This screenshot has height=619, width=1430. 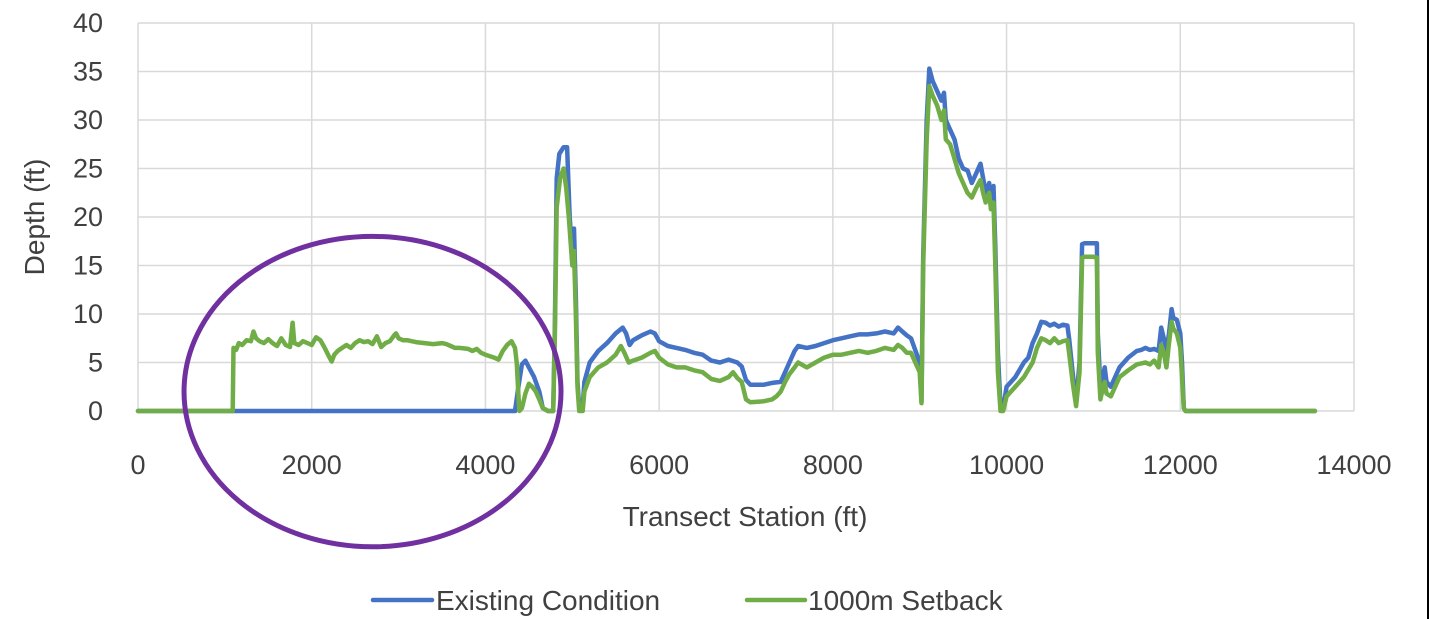 What do you see at coordinates (833, 465) in the screenshot?
I see `x-tick-label: 8000` at bounding box center [833, 465].